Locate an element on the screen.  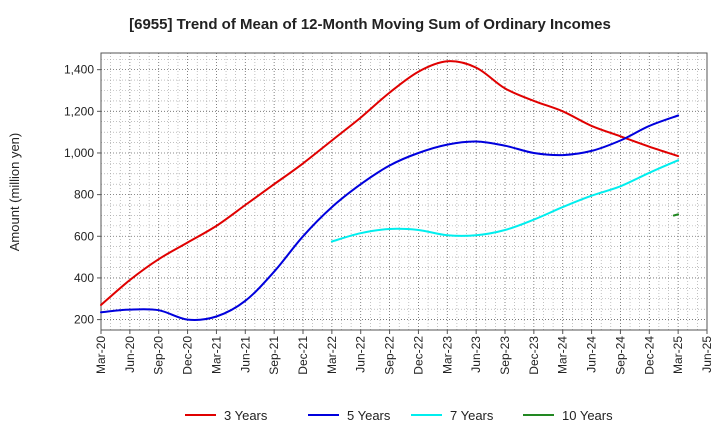
x-tick-label: Mar-23 is located at coordinates (447, 355).